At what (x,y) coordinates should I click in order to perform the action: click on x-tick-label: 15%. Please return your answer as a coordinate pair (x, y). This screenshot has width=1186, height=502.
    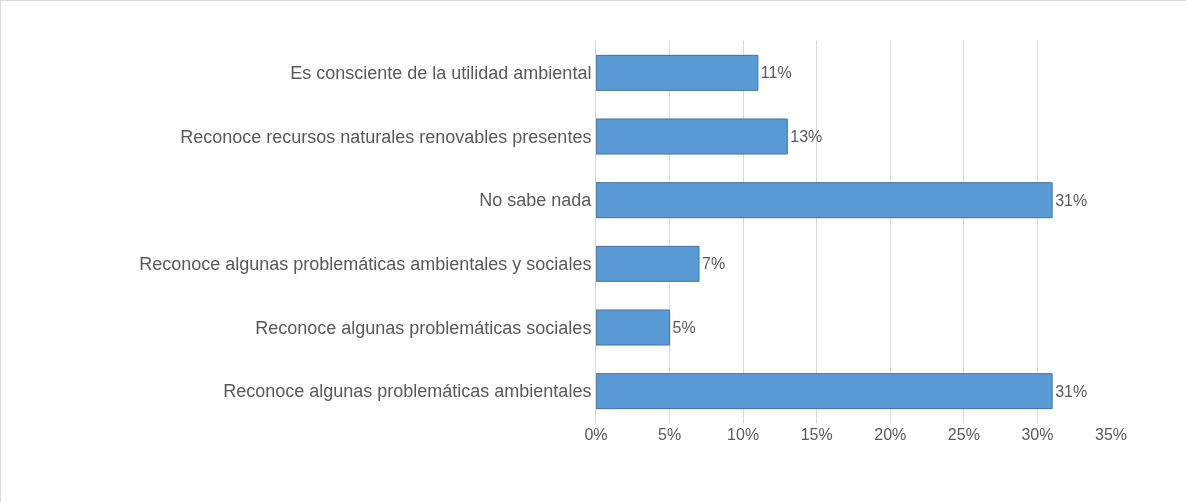
    Looking at the image, I should click on (816, 434).